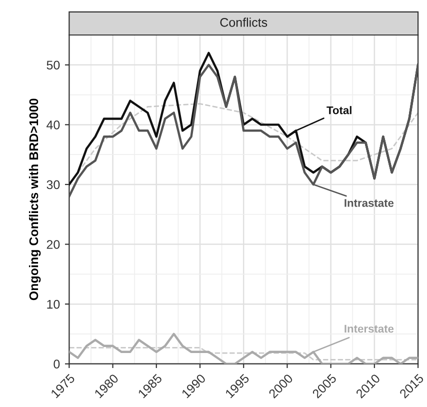 The height and width of the screenshot is (407, 427). Describe the element at coordinates (57, 364) in the screenshot. I see `y-tick-label: 0` at that location.